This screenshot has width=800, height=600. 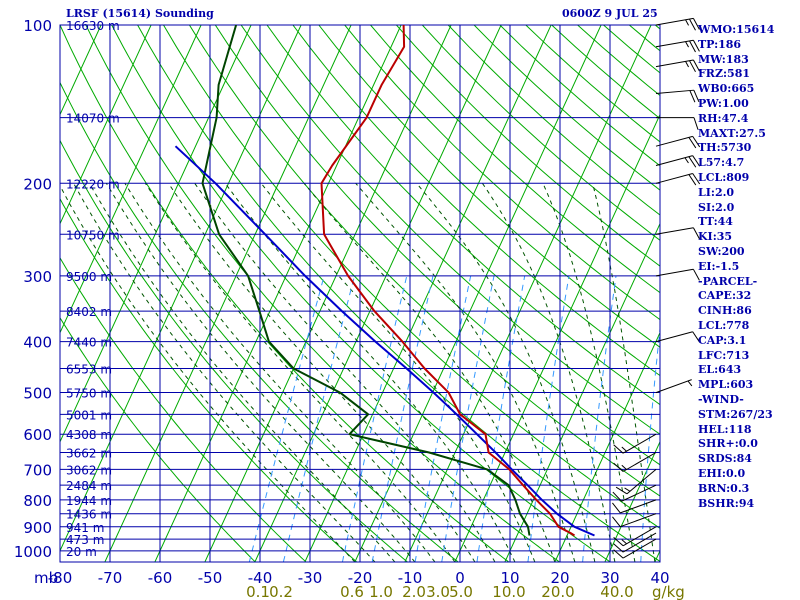 What do you see at coordinates (89, 515) in the screenshot?
I see `height-label: 1436 m` at bounding box center [89, 515].